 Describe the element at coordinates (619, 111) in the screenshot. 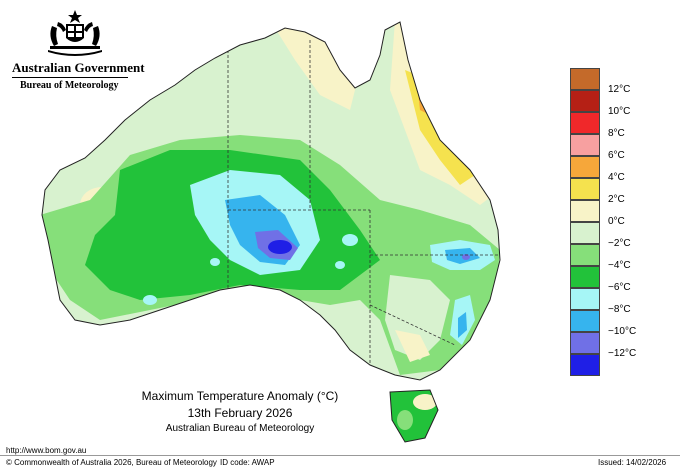

I see `legend-label: 10°C` at that location.